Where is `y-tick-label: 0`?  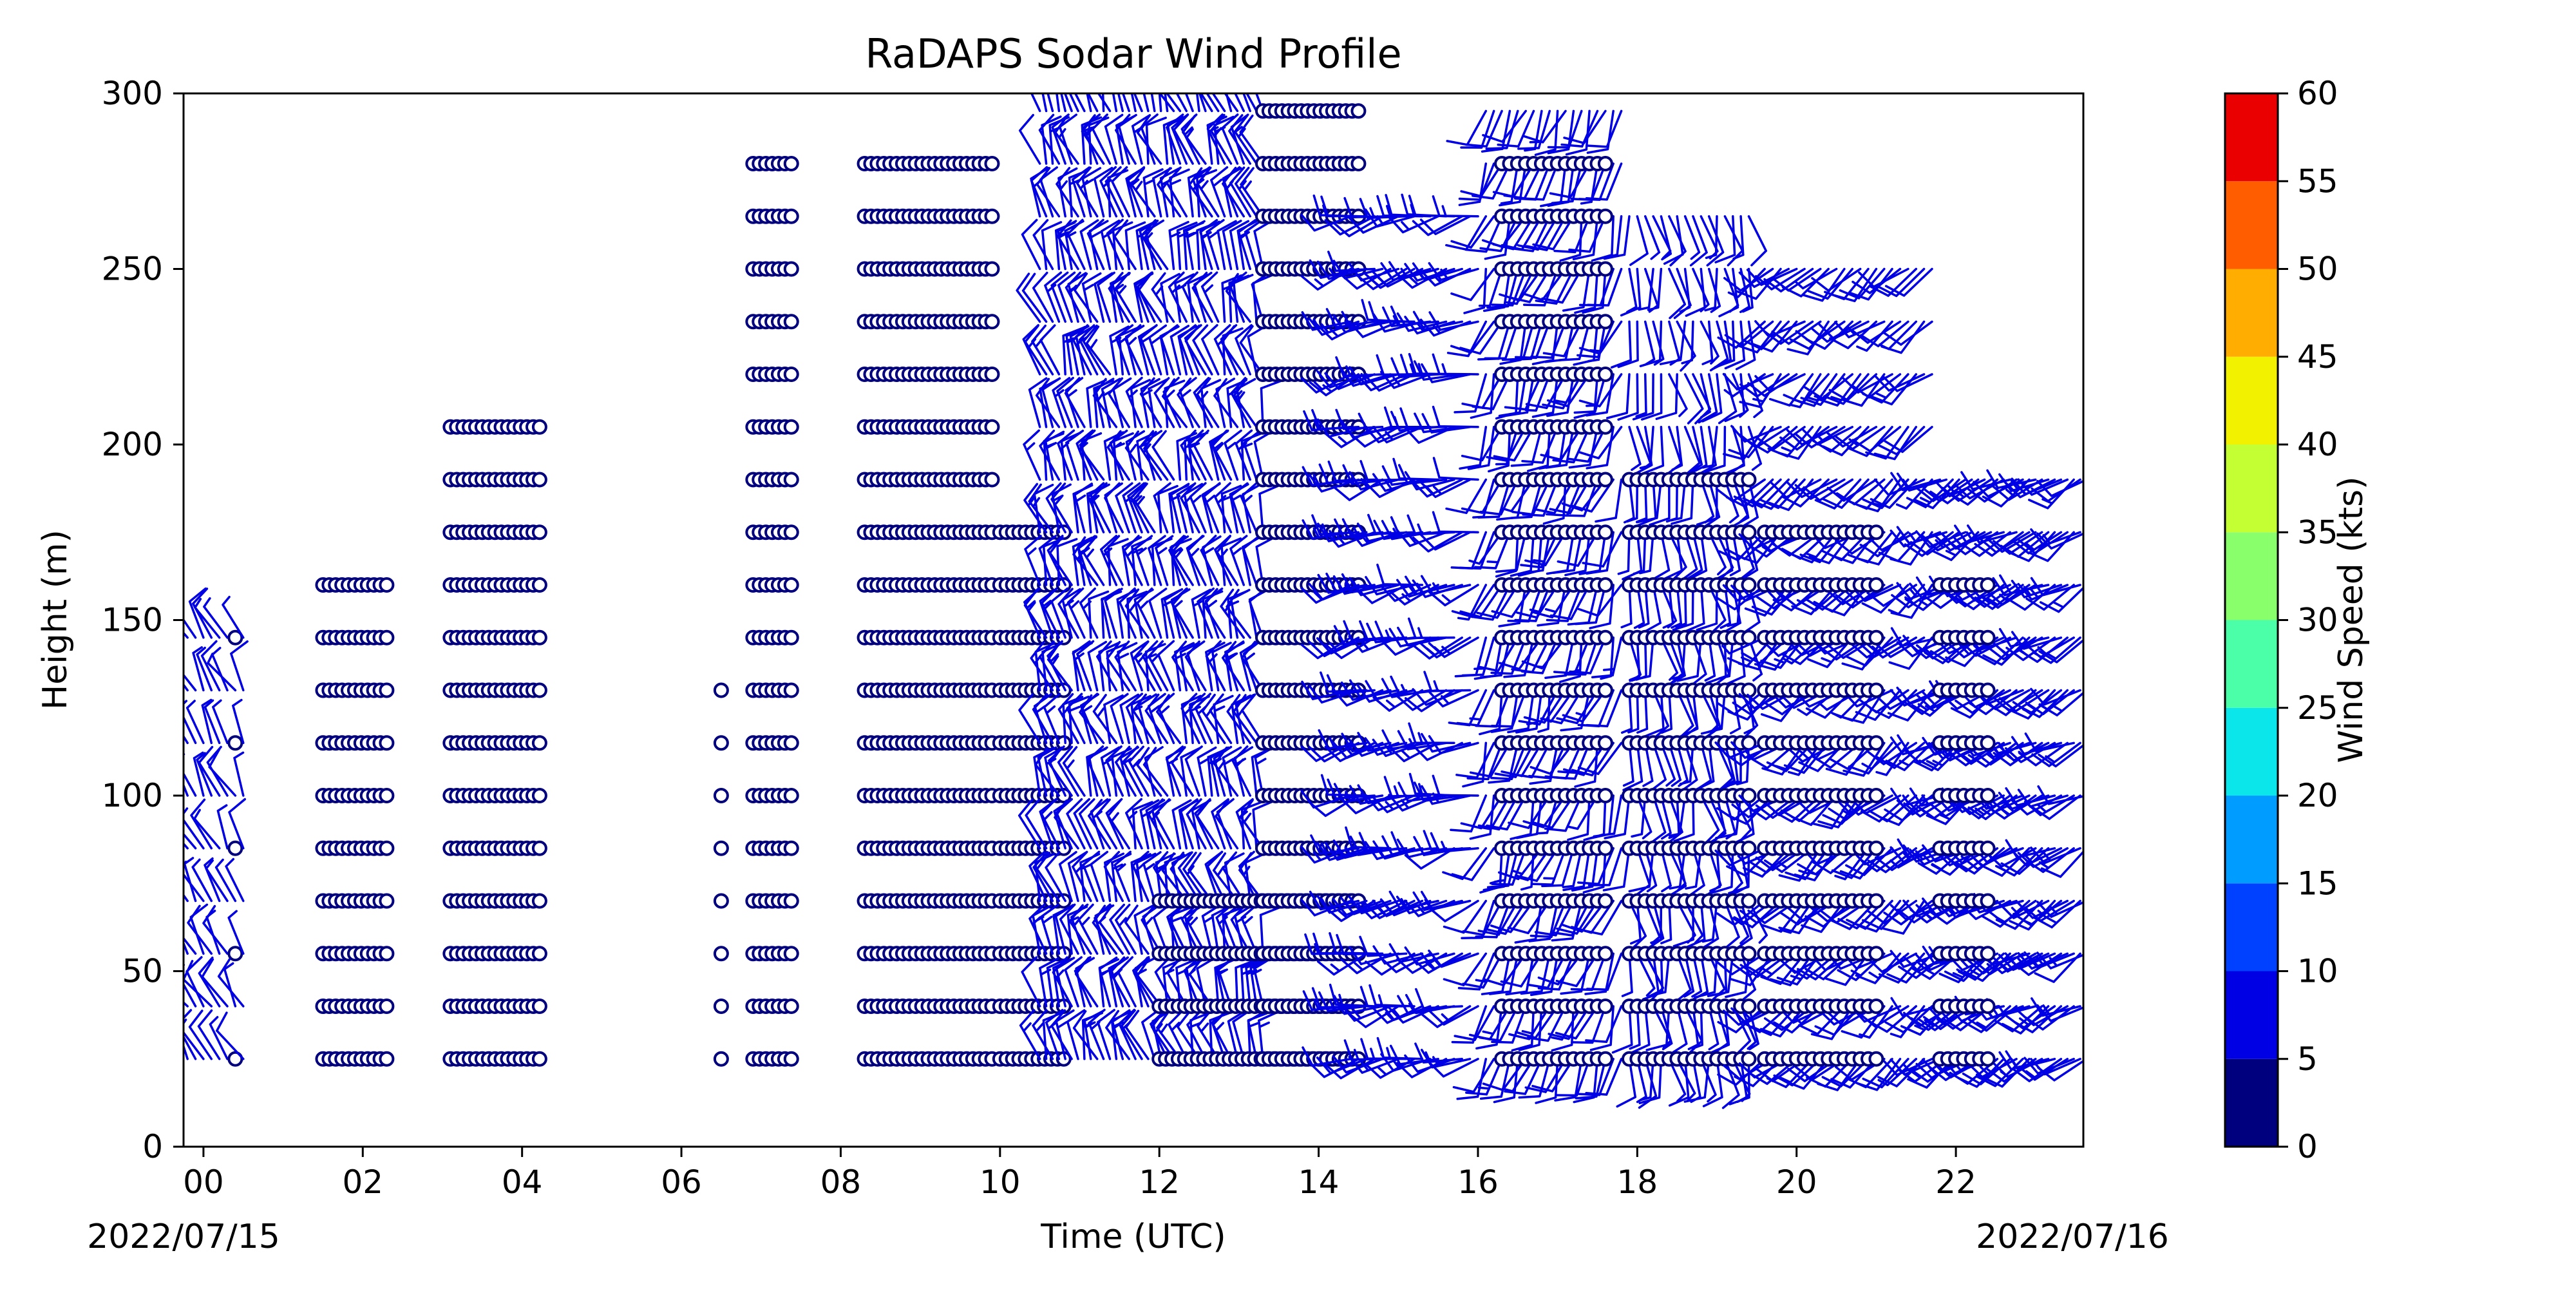
y-tick-label: 0 is located at coordinates (152, 1146).